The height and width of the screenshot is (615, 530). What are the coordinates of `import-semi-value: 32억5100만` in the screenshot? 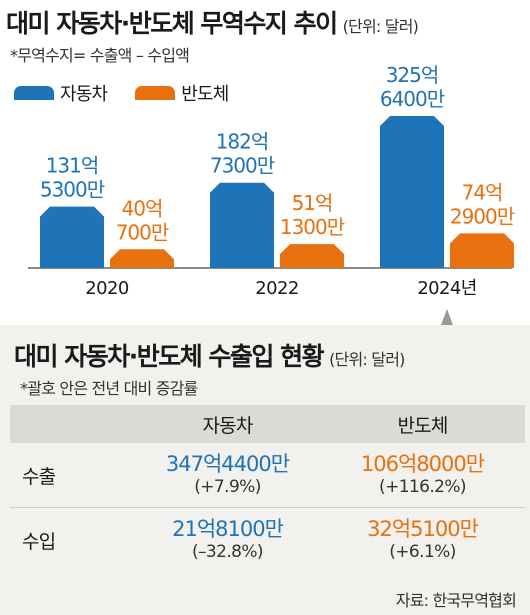 It's located at (423, 529).